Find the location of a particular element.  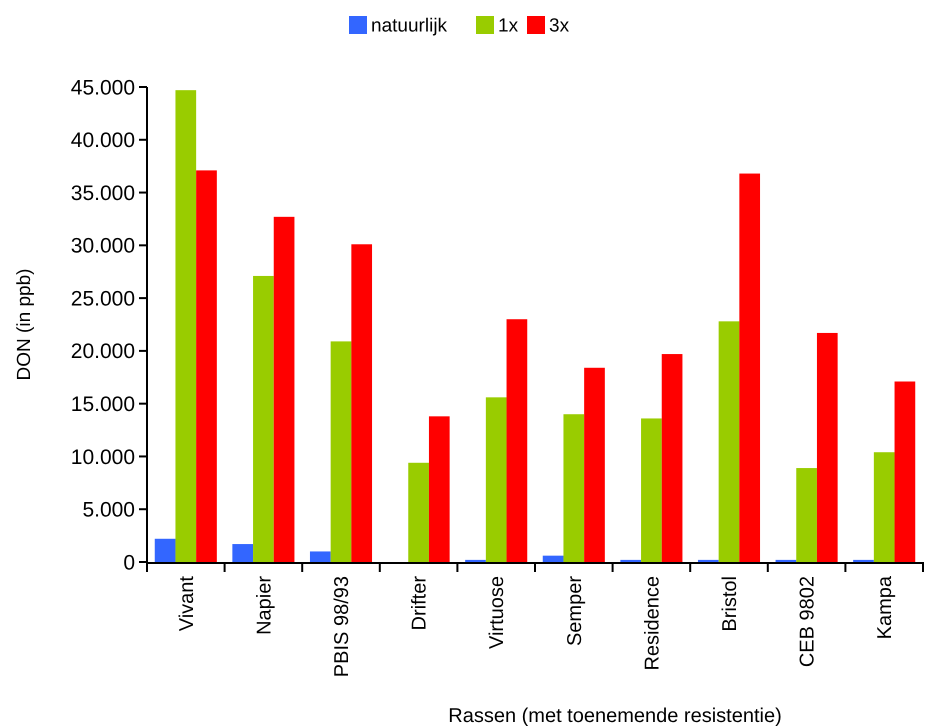

x-tick-label: Drifter is located at coordinates (419, 603).